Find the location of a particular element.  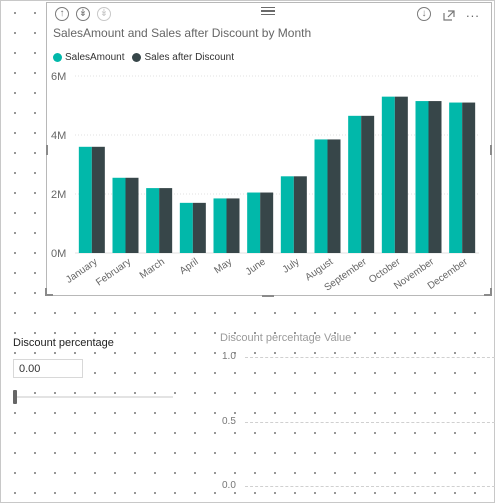

legend-label: SalesAmount is located at coordinates (95, 57).